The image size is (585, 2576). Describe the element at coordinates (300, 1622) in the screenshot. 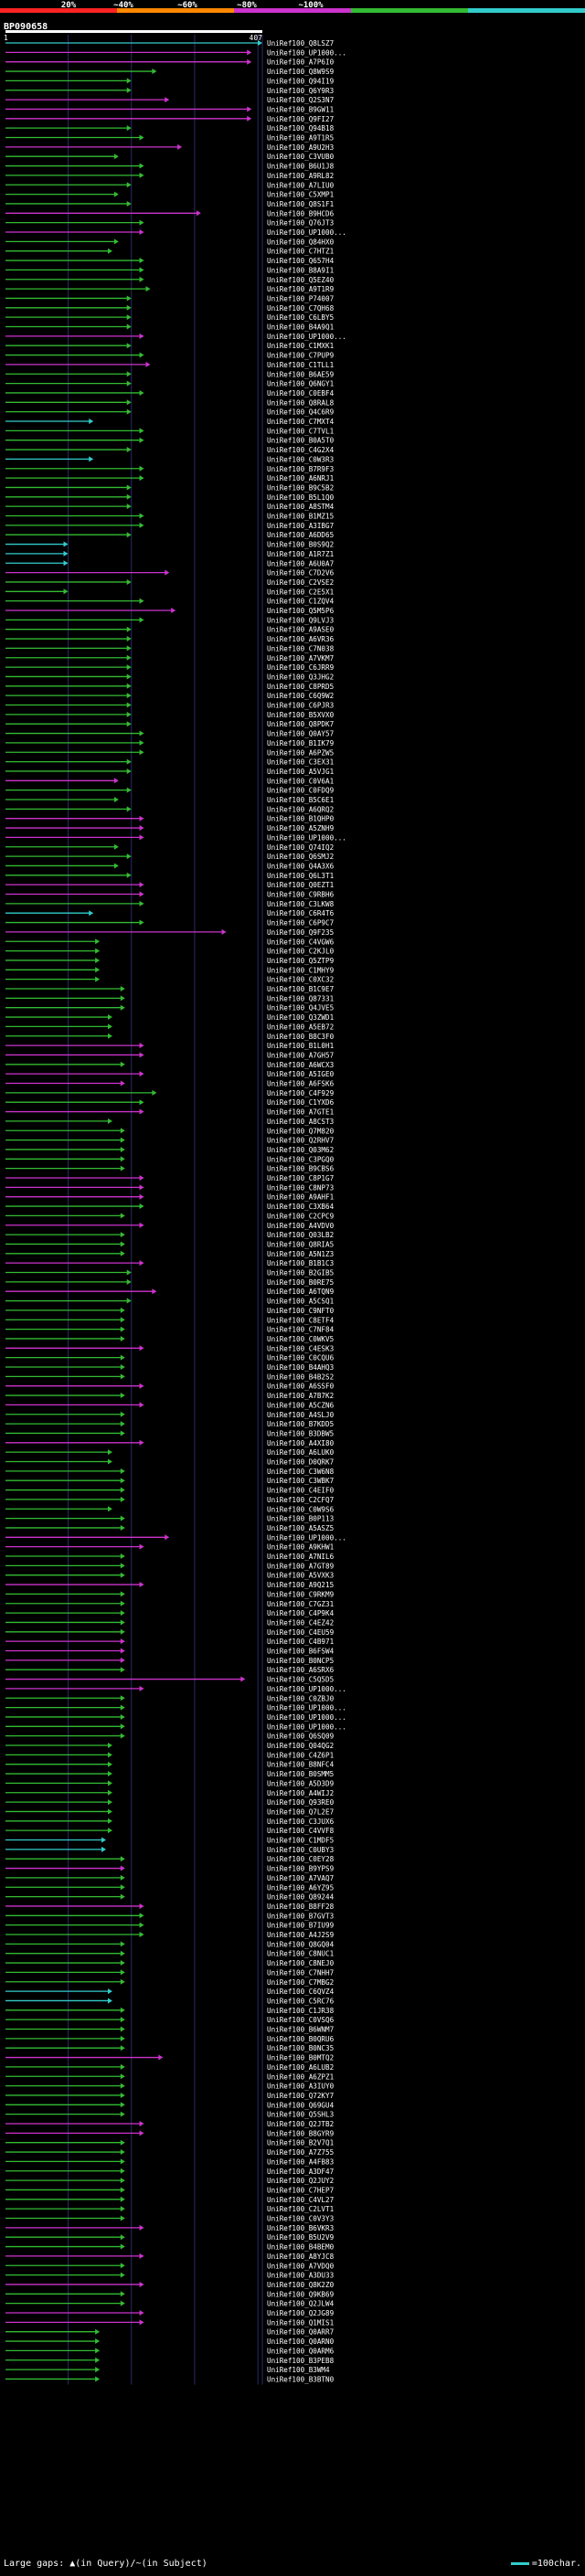

I see `hit-label: UniRef100_C4EZ42` at that location.